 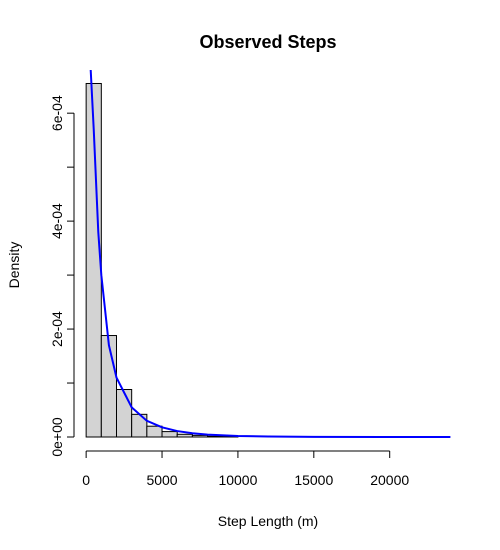 I want to click on chart-title: Observed Steps, so click(x=267, y=42).